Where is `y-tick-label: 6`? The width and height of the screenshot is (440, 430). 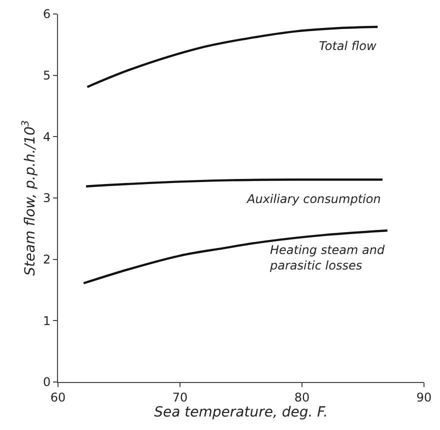 y-tick-label: 6 is located at coordinates (46, 14).